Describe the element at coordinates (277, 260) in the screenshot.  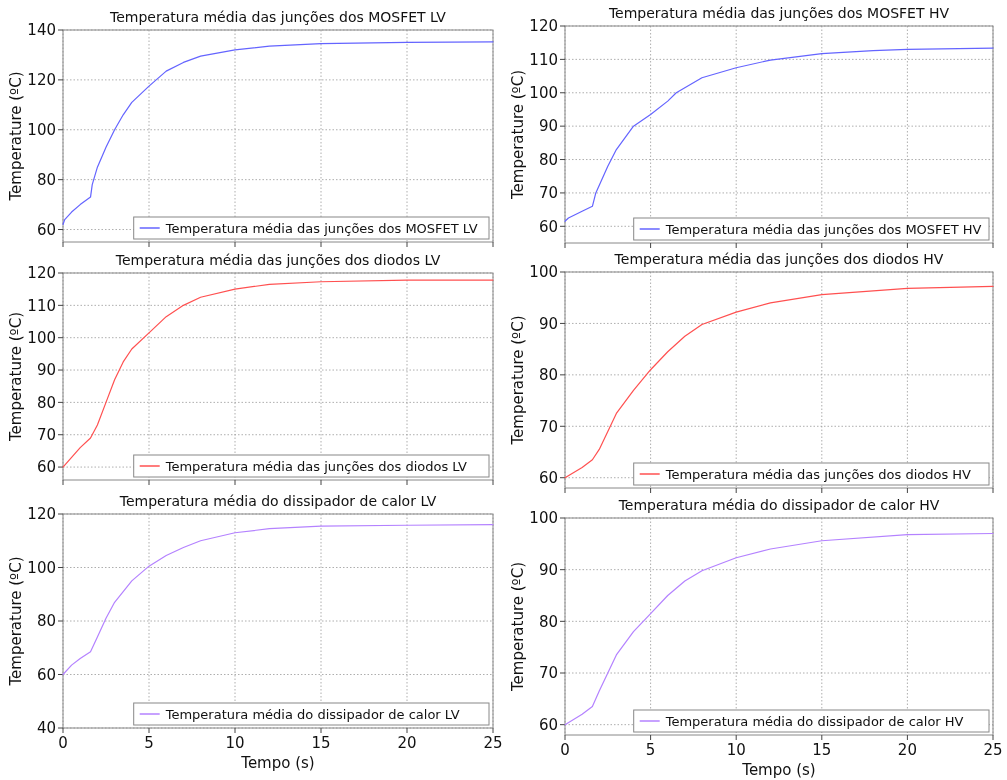
I see `chart-title: Temperatura média das junções dos diodos LV` at that location.